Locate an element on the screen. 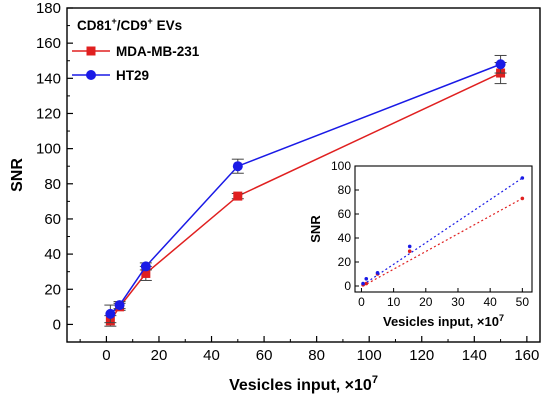 The height and width of the screenshot is (400, 550). y-tick-label: 100 is located at coordinates (48, 149).